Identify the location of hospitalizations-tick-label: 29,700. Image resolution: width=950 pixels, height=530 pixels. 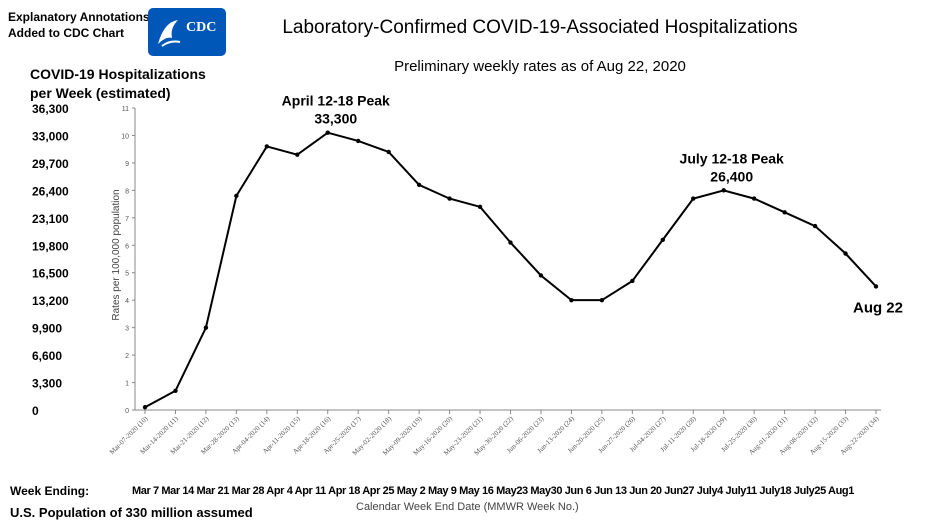
(50, 164).